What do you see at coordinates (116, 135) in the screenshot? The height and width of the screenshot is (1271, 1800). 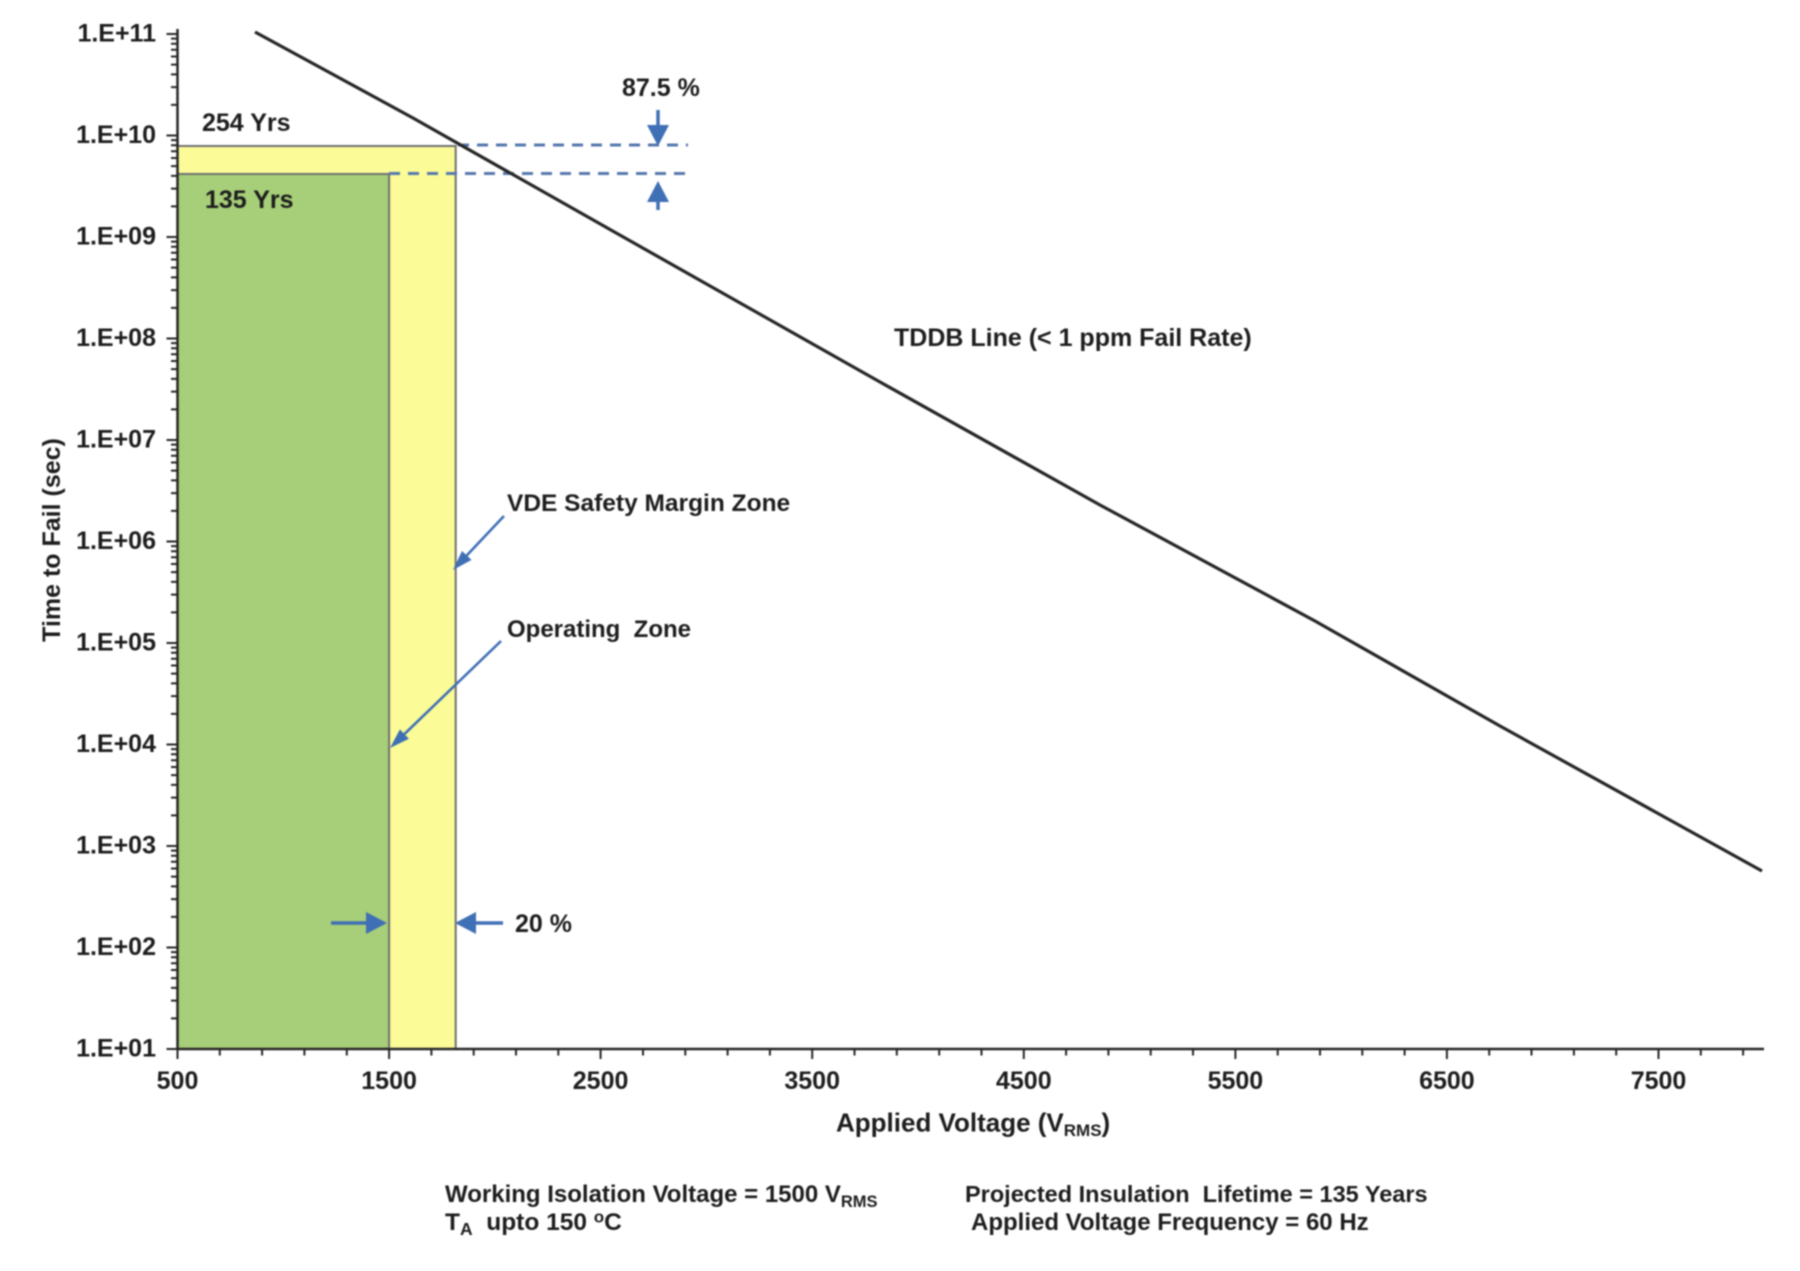 I see `svg-text: 1.E+10` at bounding box center [116, 135].